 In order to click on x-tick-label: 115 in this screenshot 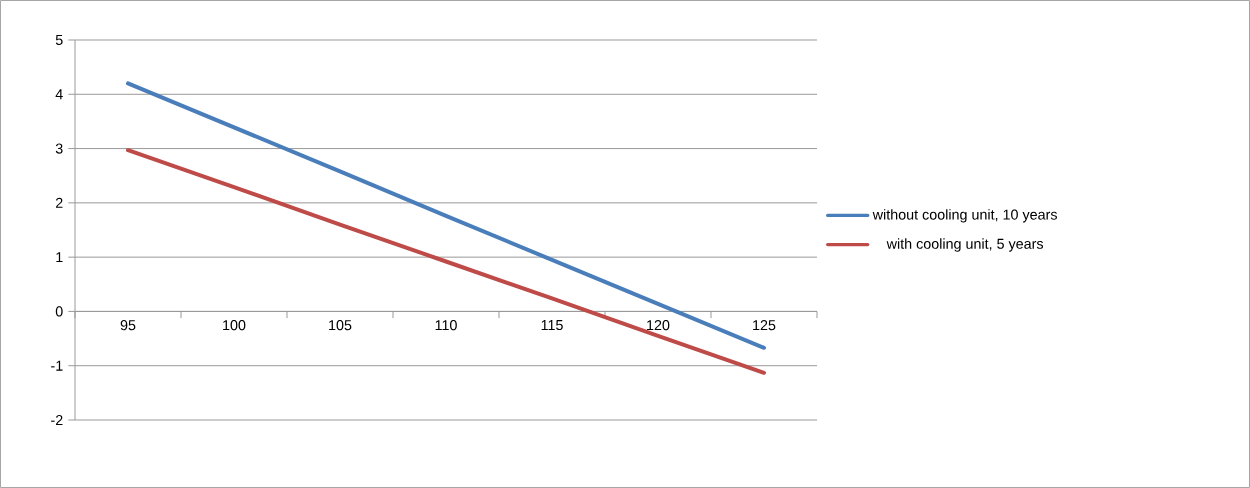, I will do `click(552, 325)`.